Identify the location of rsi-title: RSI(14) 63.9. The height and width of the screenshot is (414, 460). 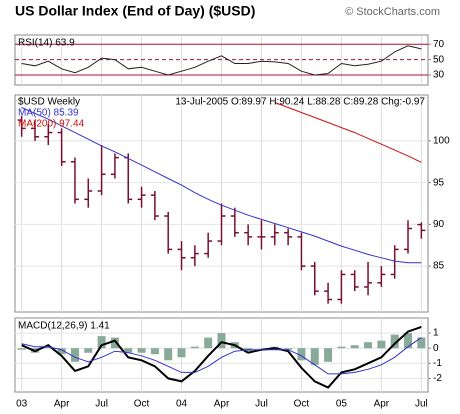
(46, 43).